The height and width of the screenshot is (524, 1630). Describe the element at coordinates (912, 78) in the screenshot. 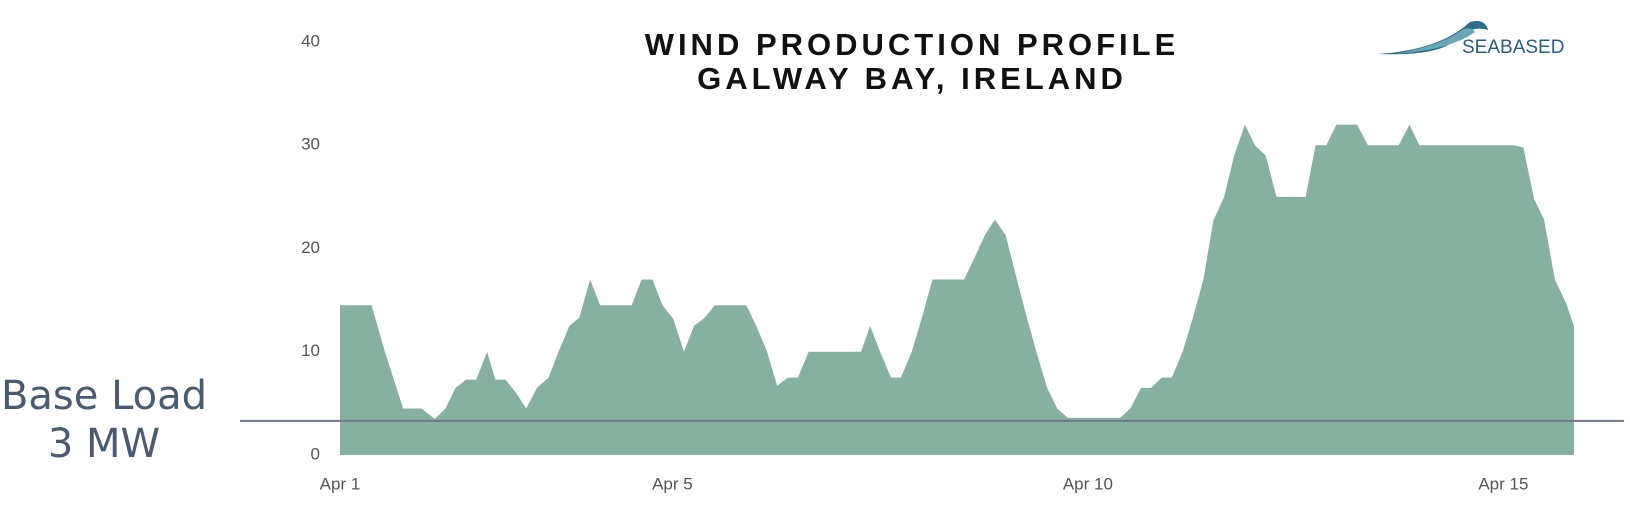

I see `chart-subtitle: GALWAY BAY, IRELAND` at that location.